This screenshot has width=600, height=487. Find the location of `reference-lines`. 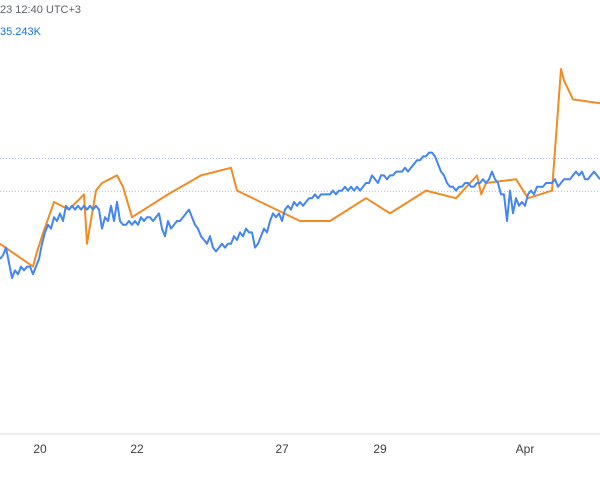

reference-lines is located at coordinates (300, 175).